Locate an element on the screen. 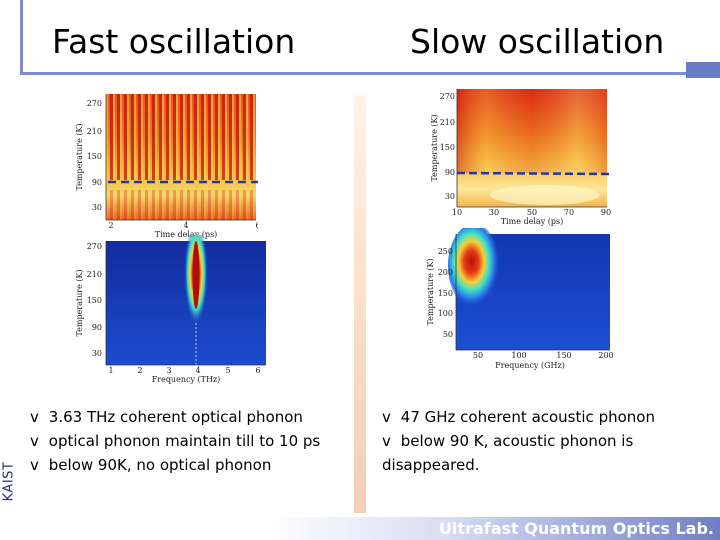 This screenshot has height=540, width=720. title-fast-oscillation: Fast oscillation is located at coordinates (174, 41).